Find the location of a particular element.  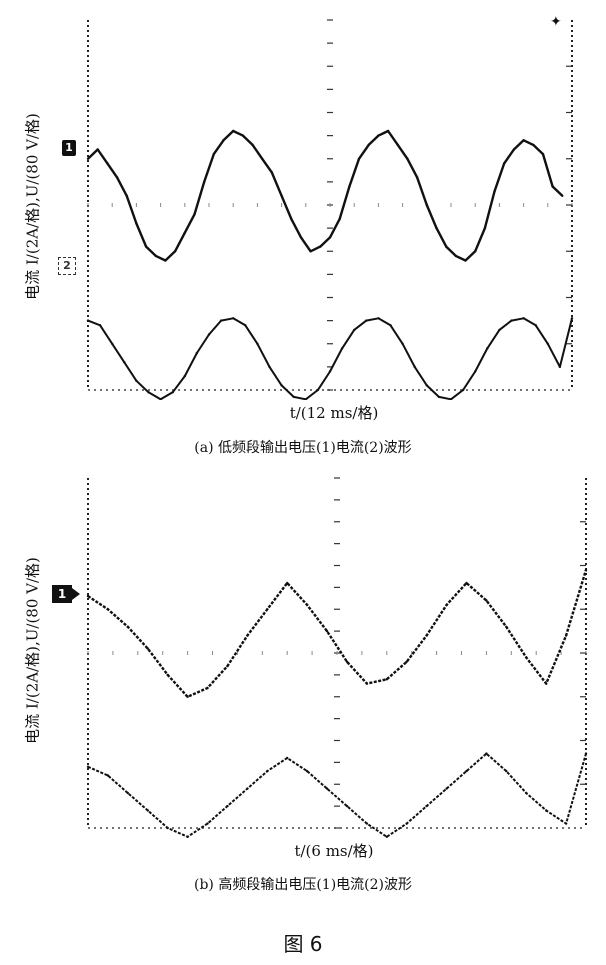

x-axis-label-a: t/(12 ms/格) is located at coordinates (334, 413).